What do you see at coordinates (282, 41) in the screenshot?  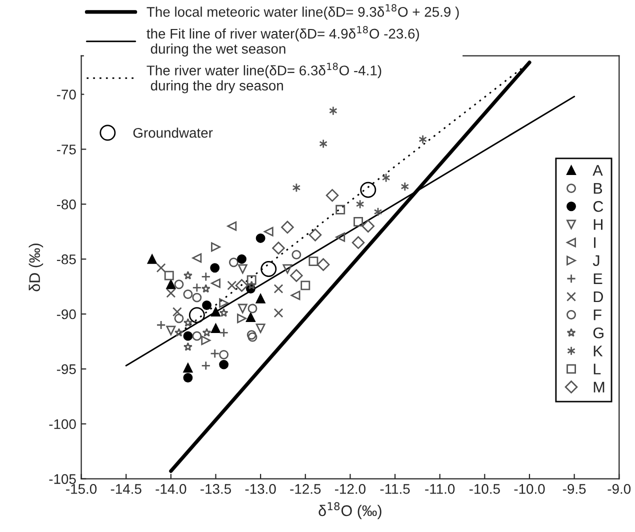 I see `text: the Fit line of river water(δD= 4.9δ$^{18}$O -23.6) during the wet season` at bounding box center [282, 41].